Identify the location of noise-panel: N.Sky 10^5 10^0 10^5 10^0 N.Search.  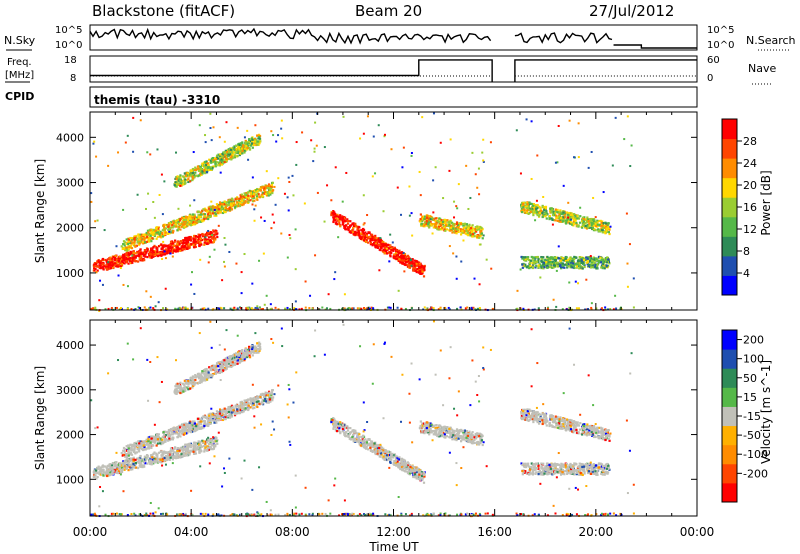
(400, 37).